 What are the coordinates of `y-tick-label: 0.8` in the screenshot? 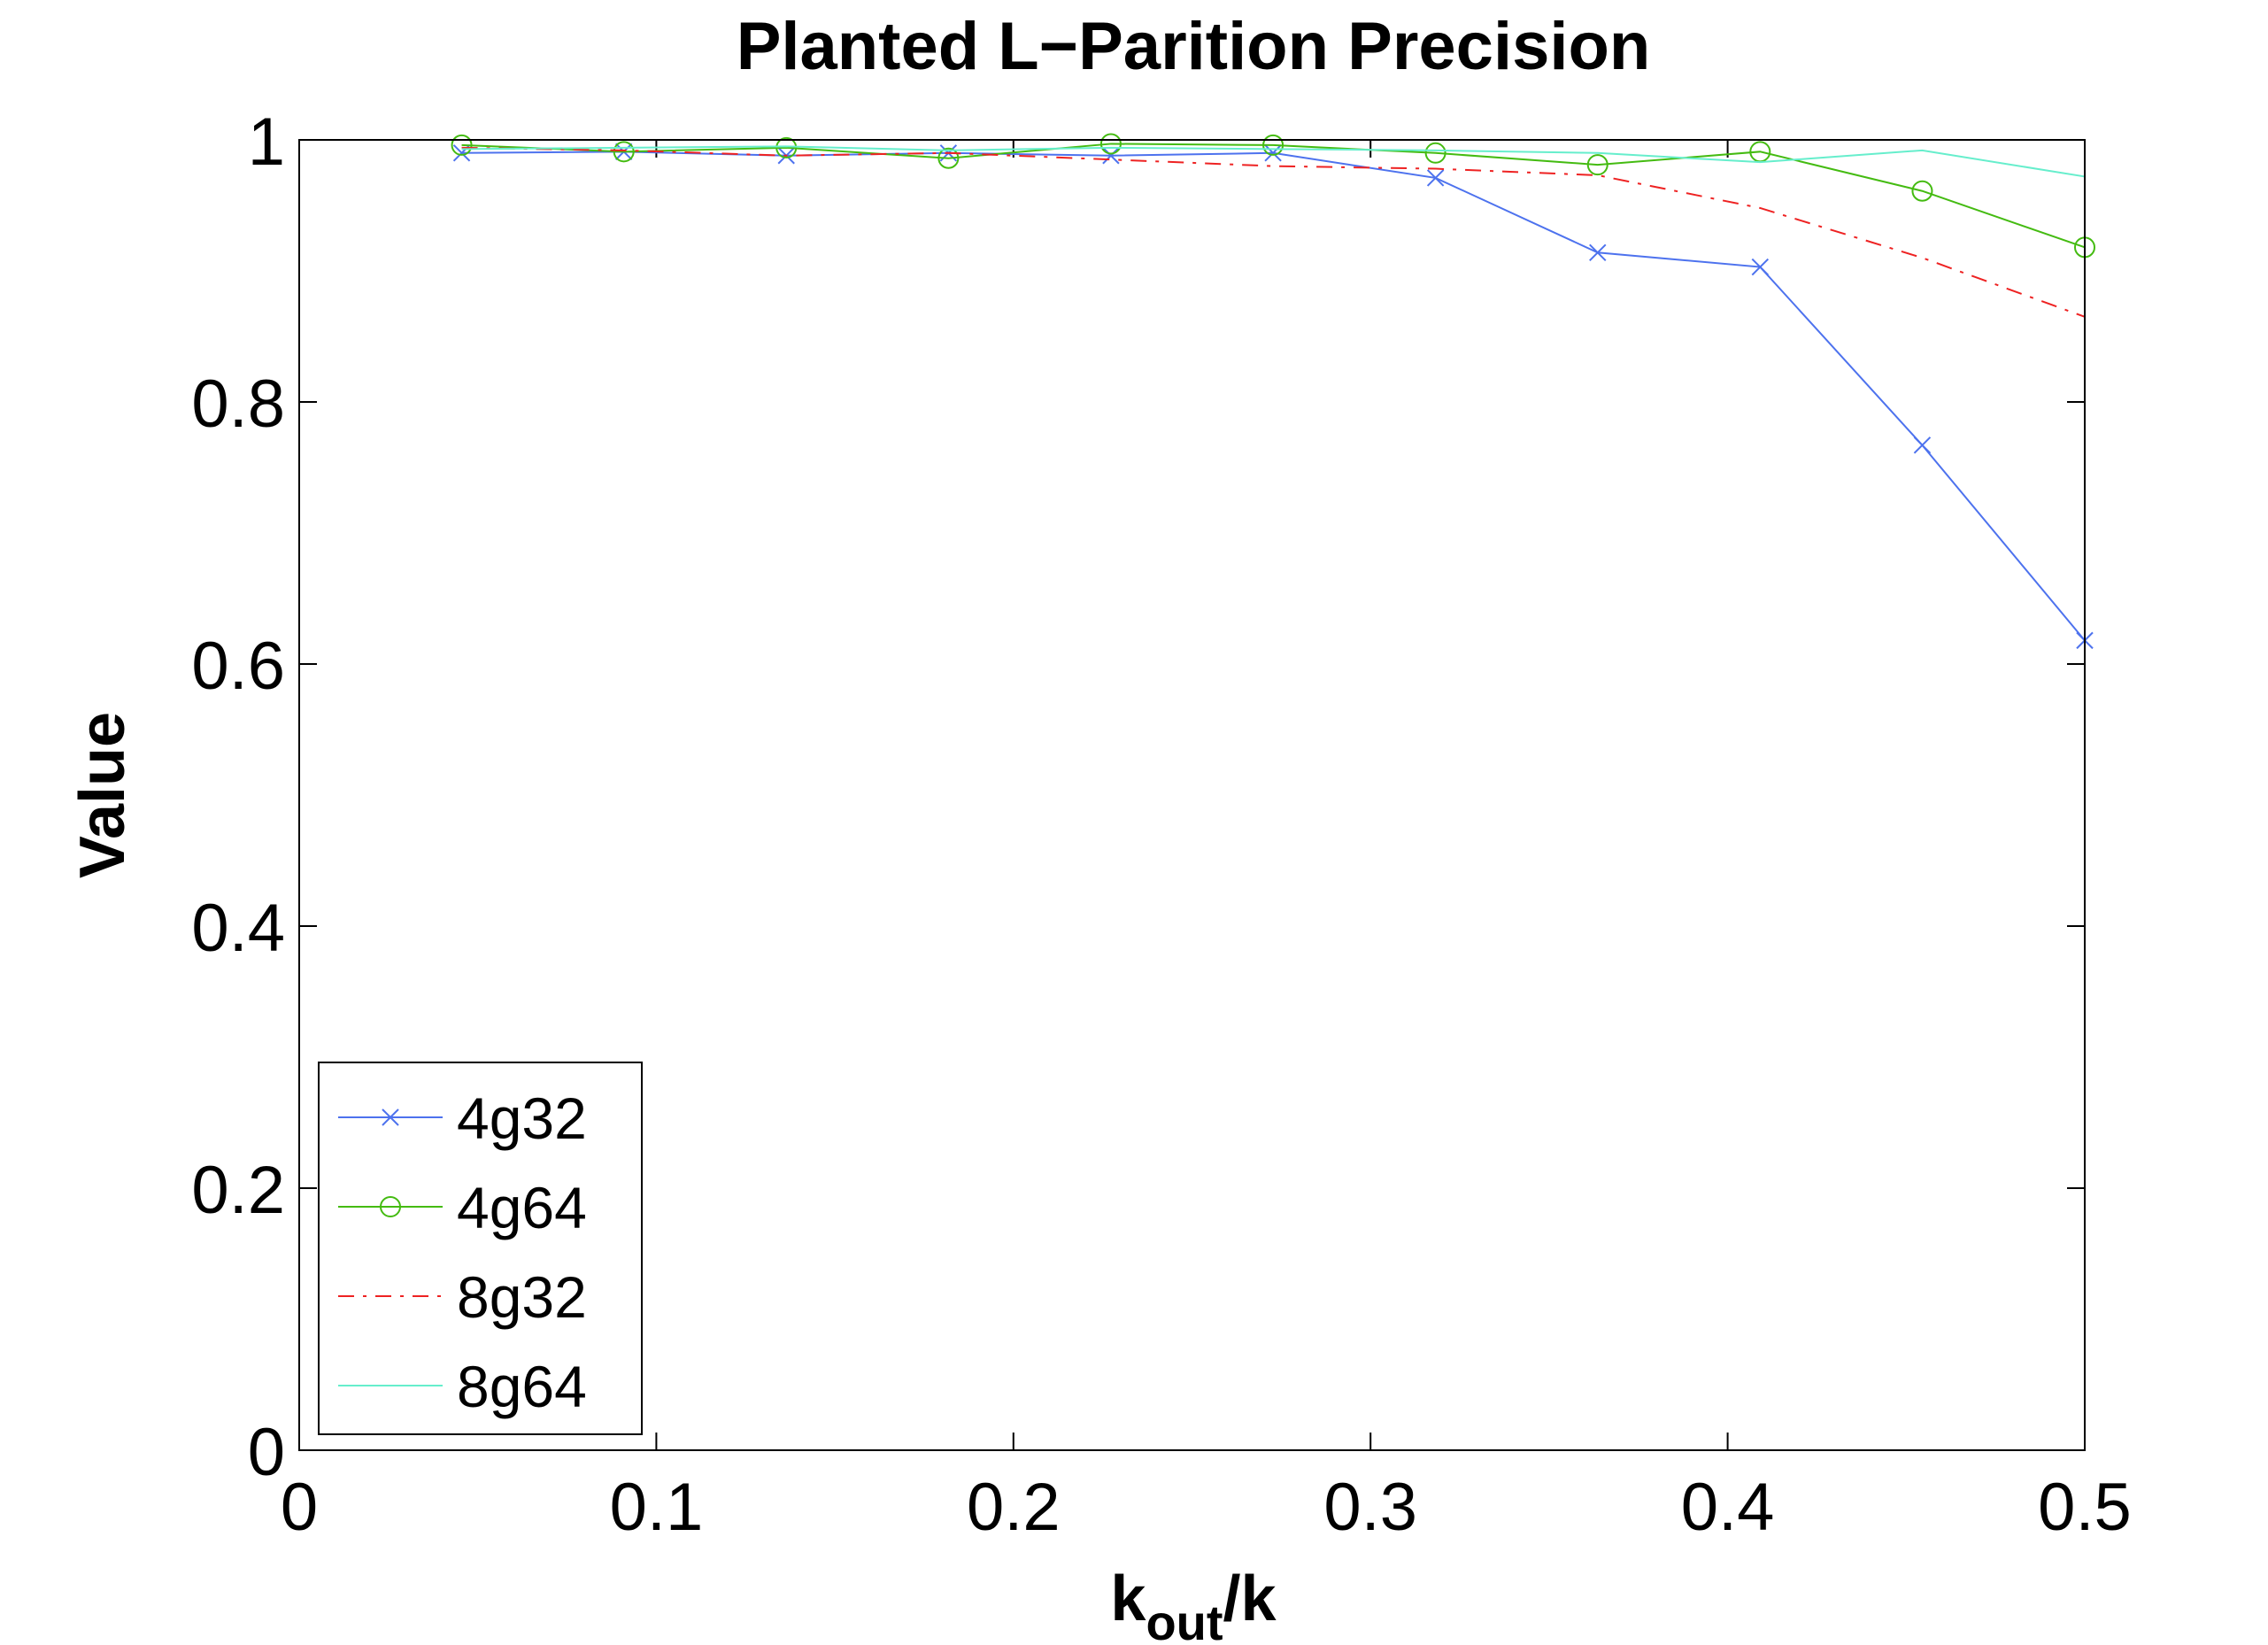 It's located at (238, 404).